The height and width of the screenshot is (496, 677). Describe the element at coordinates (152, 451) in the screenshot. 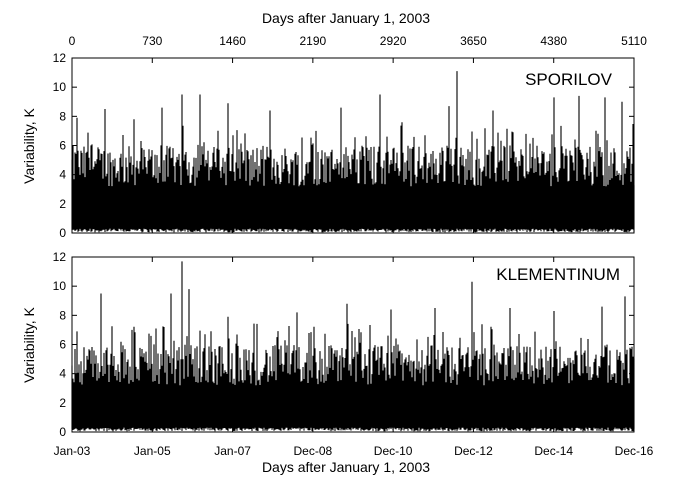

I see `bottom-axis-tick-label: Jan-05` at that location.